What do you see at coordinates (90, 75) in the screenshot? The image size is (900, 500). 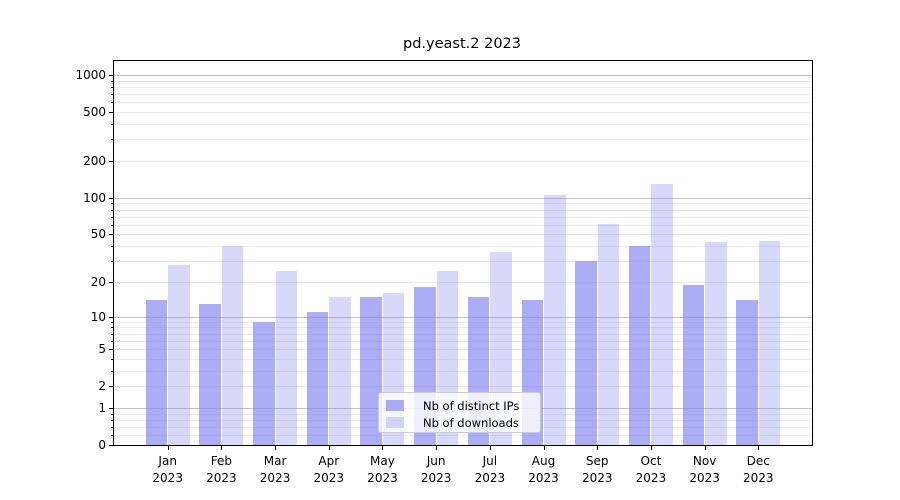 I see `y-tick-label: 1000` at bounding box center [90, 75].